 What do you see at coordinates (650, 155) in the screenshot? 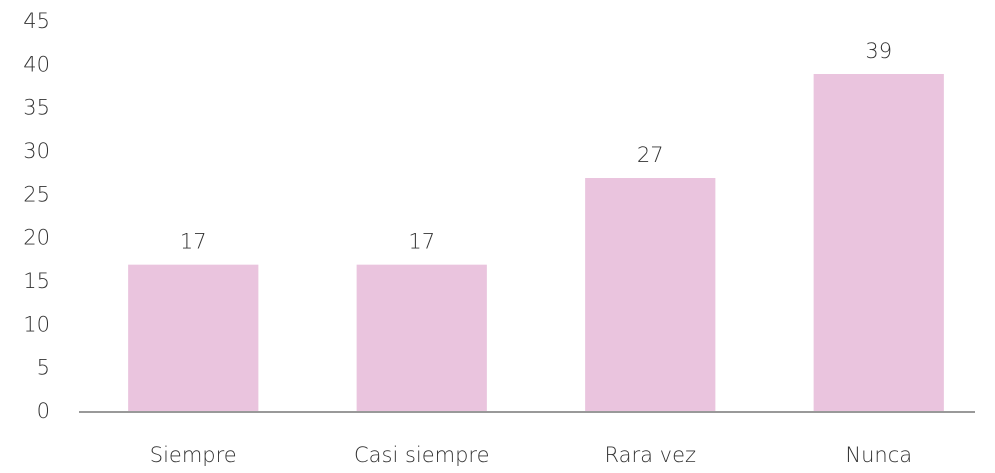
I see `data-label: 27` at bounding box center [650, 155].